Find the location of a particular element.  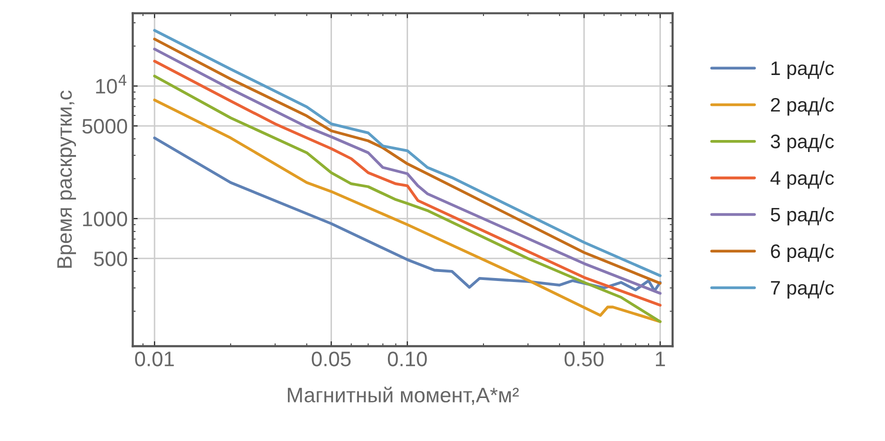

legend-label: 5 рад/с is located at coordinates (802, 216).